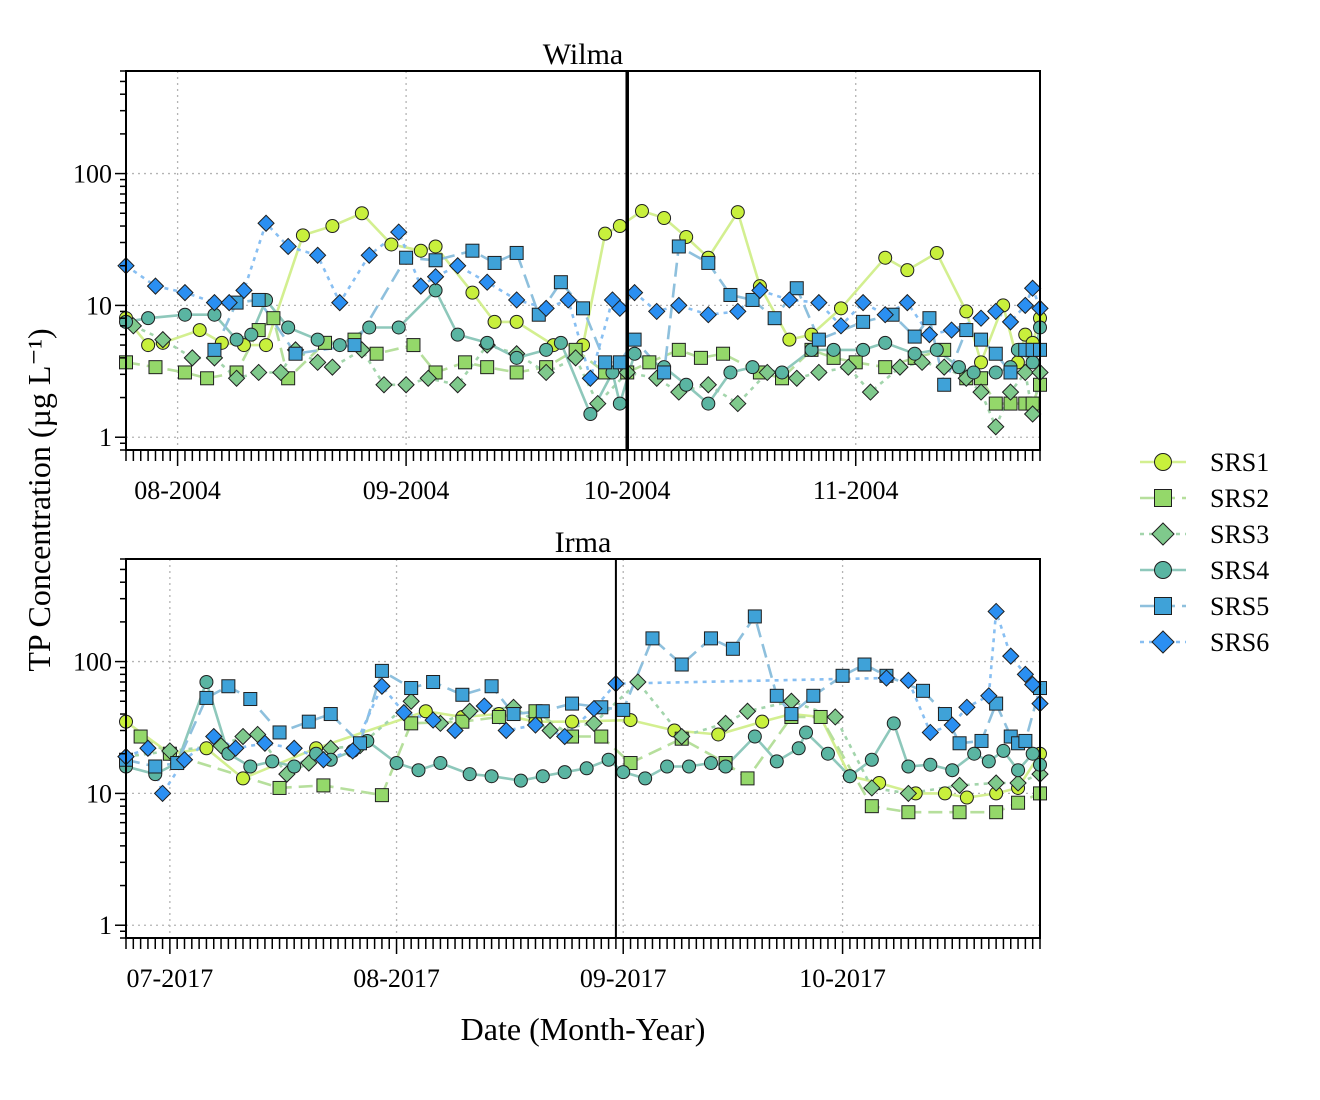 The image size is (1320, 1100). What do you see at coordinates (1204, 462) in the screenshot?
I see `legend-item-srs1: SRS1` at bounding box center [1204, 462].